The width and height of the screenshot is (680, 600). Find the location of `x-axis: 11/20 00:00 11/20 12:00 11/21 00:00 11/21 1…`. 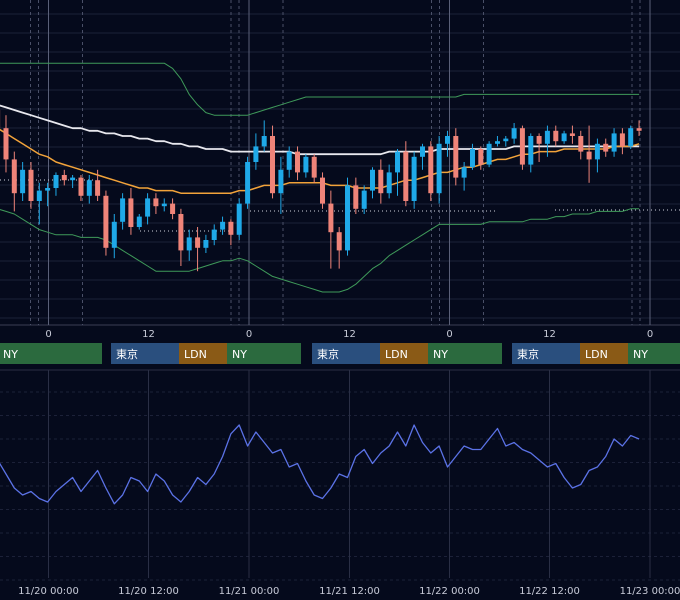

x-axis: 11/20 00:00 11/20 12:00 11/21 00:00 11/21 1… is located at coordinates (349, 591).